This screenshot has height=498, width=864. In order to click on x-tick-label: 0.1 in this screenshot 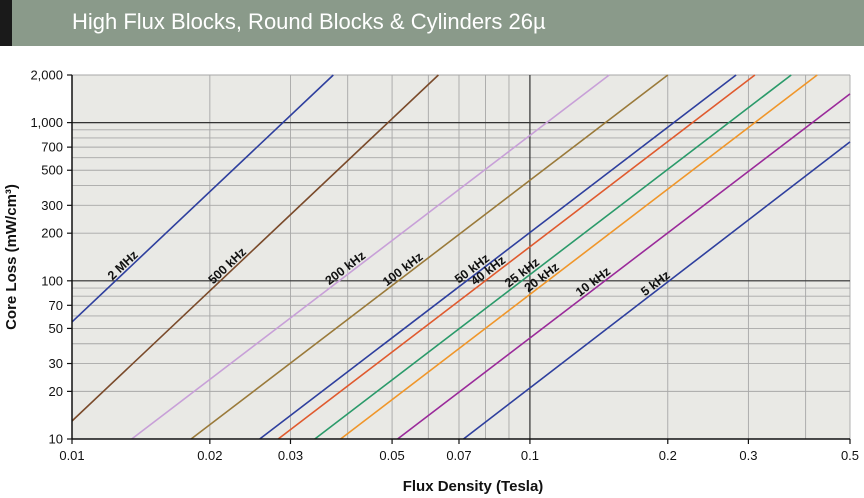, I will do `click(530, 455)`.